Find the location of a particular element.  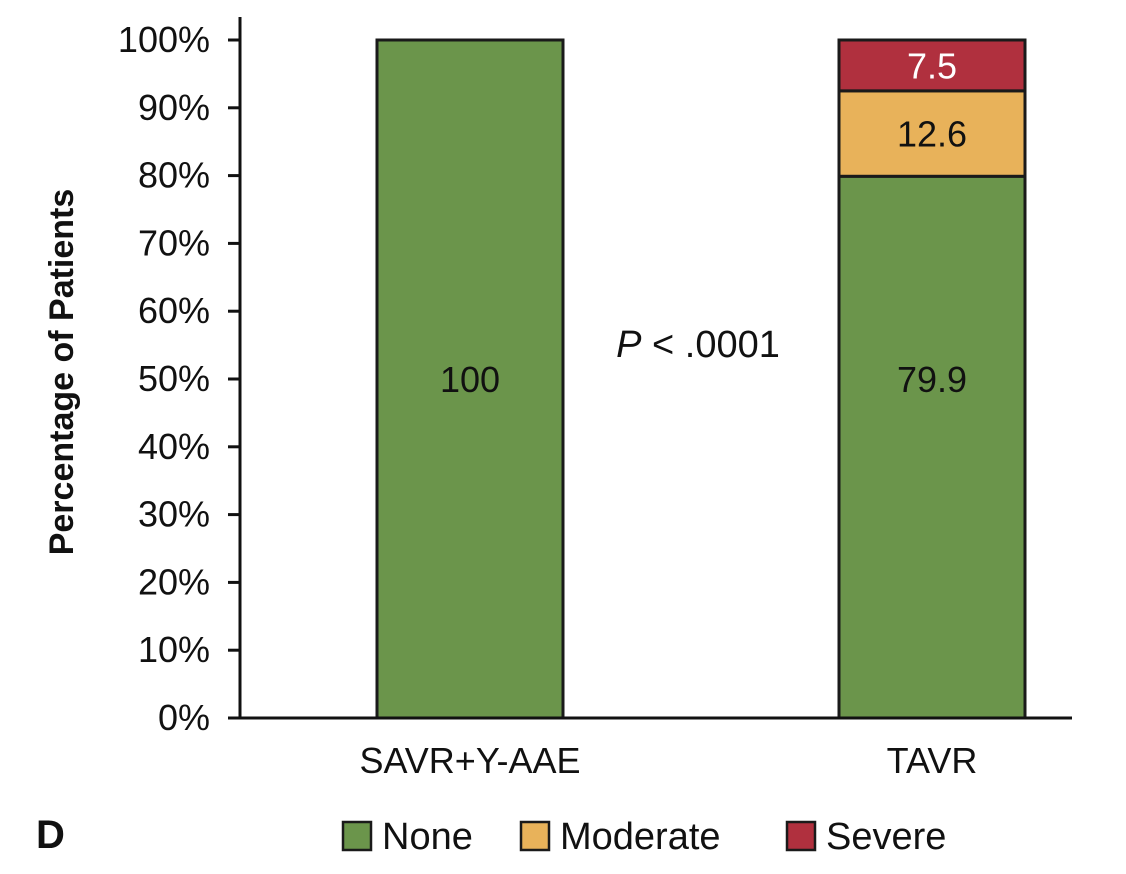

data-label: 12.6 is located at coordinates (932, 134).